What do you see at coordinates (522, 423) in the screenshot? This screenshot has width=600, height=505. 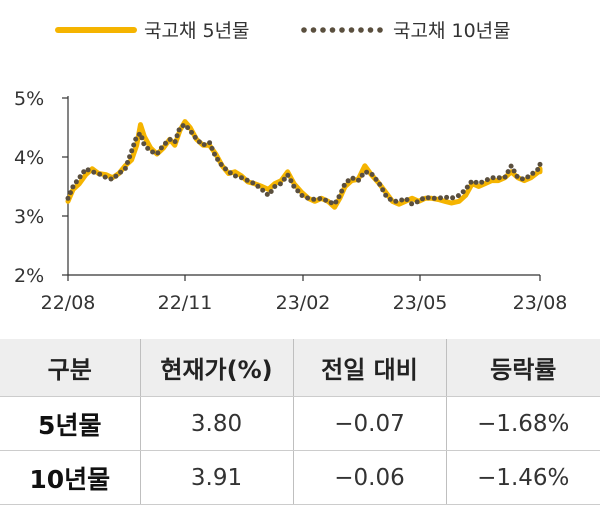 I see `row-rate: −1.68%` at bounding box center [522, 423].